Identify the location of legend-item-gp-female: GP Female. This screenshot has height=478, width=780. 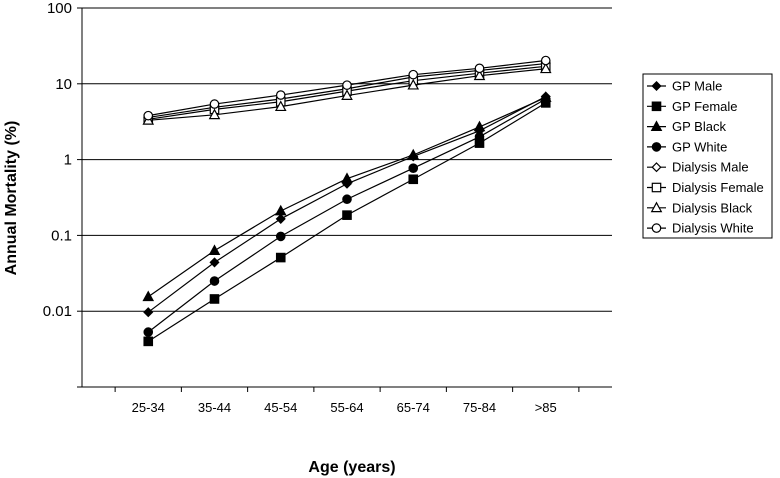
(692, 106).